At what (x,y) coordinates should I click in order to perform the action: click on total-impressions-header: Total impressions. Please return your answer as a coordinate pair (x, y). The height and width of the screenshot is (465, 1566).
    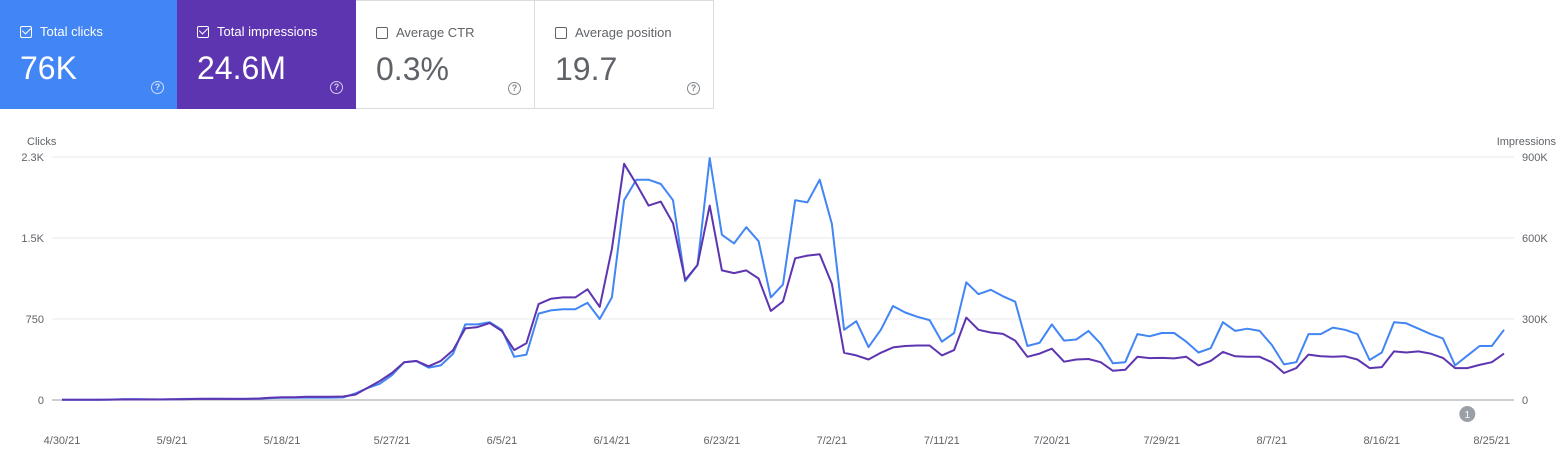
    Looking at the image, I should click on (257, 31).